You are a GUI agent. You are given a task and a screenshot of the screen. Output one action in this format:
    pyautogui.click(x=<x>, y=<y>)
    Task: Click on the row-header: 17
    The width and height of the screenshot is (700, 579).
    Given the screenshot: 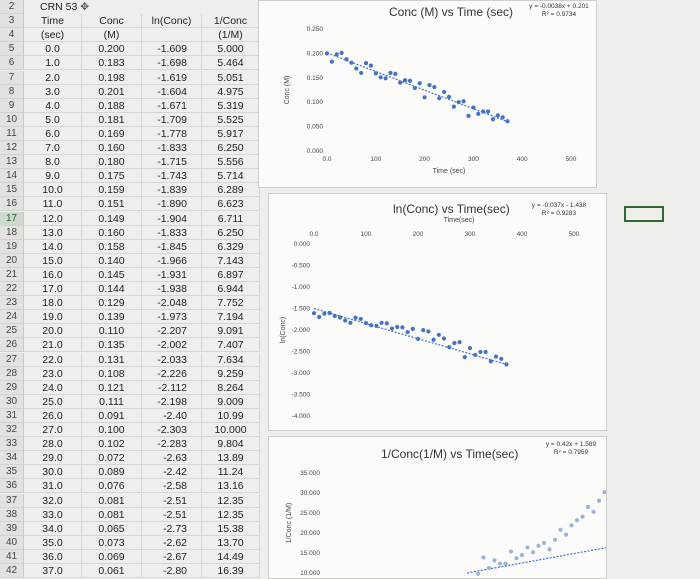 What is the action you would take?
    pyautogui.click(x=12, y=218)
    